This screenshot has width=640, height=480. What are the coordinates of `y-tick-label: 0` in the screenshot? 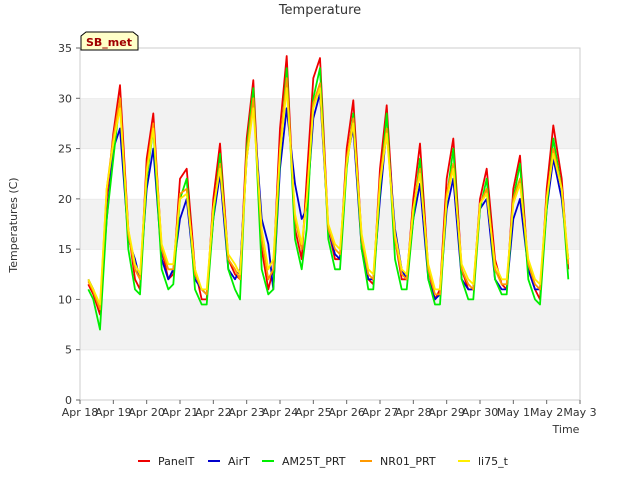 It's located at (68, 400).